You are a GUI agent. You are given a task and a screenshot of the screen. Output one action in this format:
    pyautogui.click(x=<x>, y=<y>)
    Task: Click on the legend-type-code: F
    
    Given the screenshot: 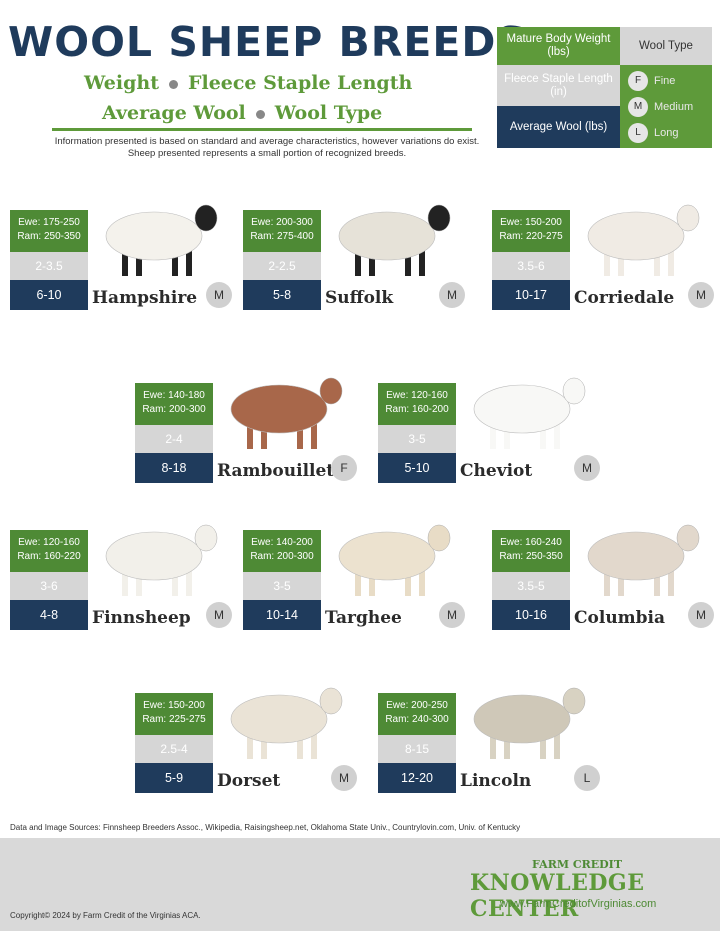 What is the action you would take?
    pyautogui.click(x=638, y=81)
    